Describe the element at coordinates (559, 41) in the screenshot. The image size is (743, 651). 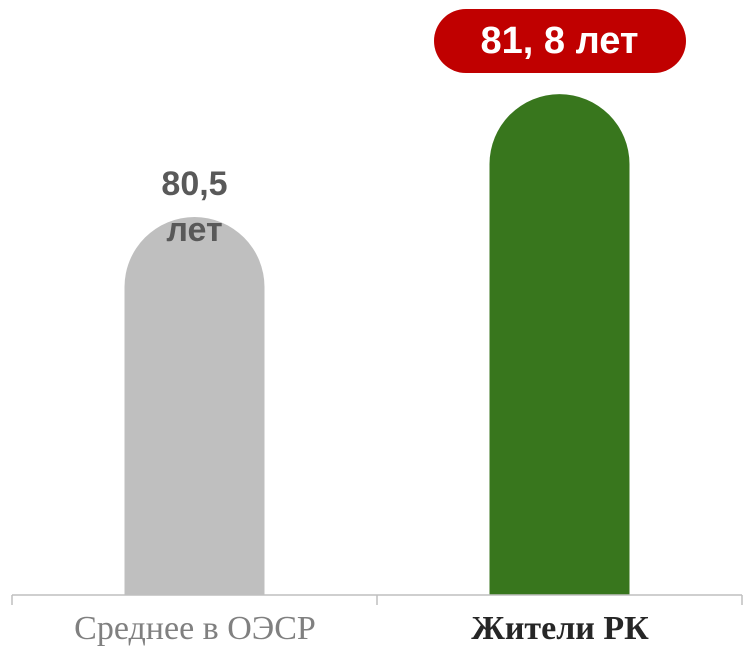
I see `value-label: 81, 8 лет` at that location.